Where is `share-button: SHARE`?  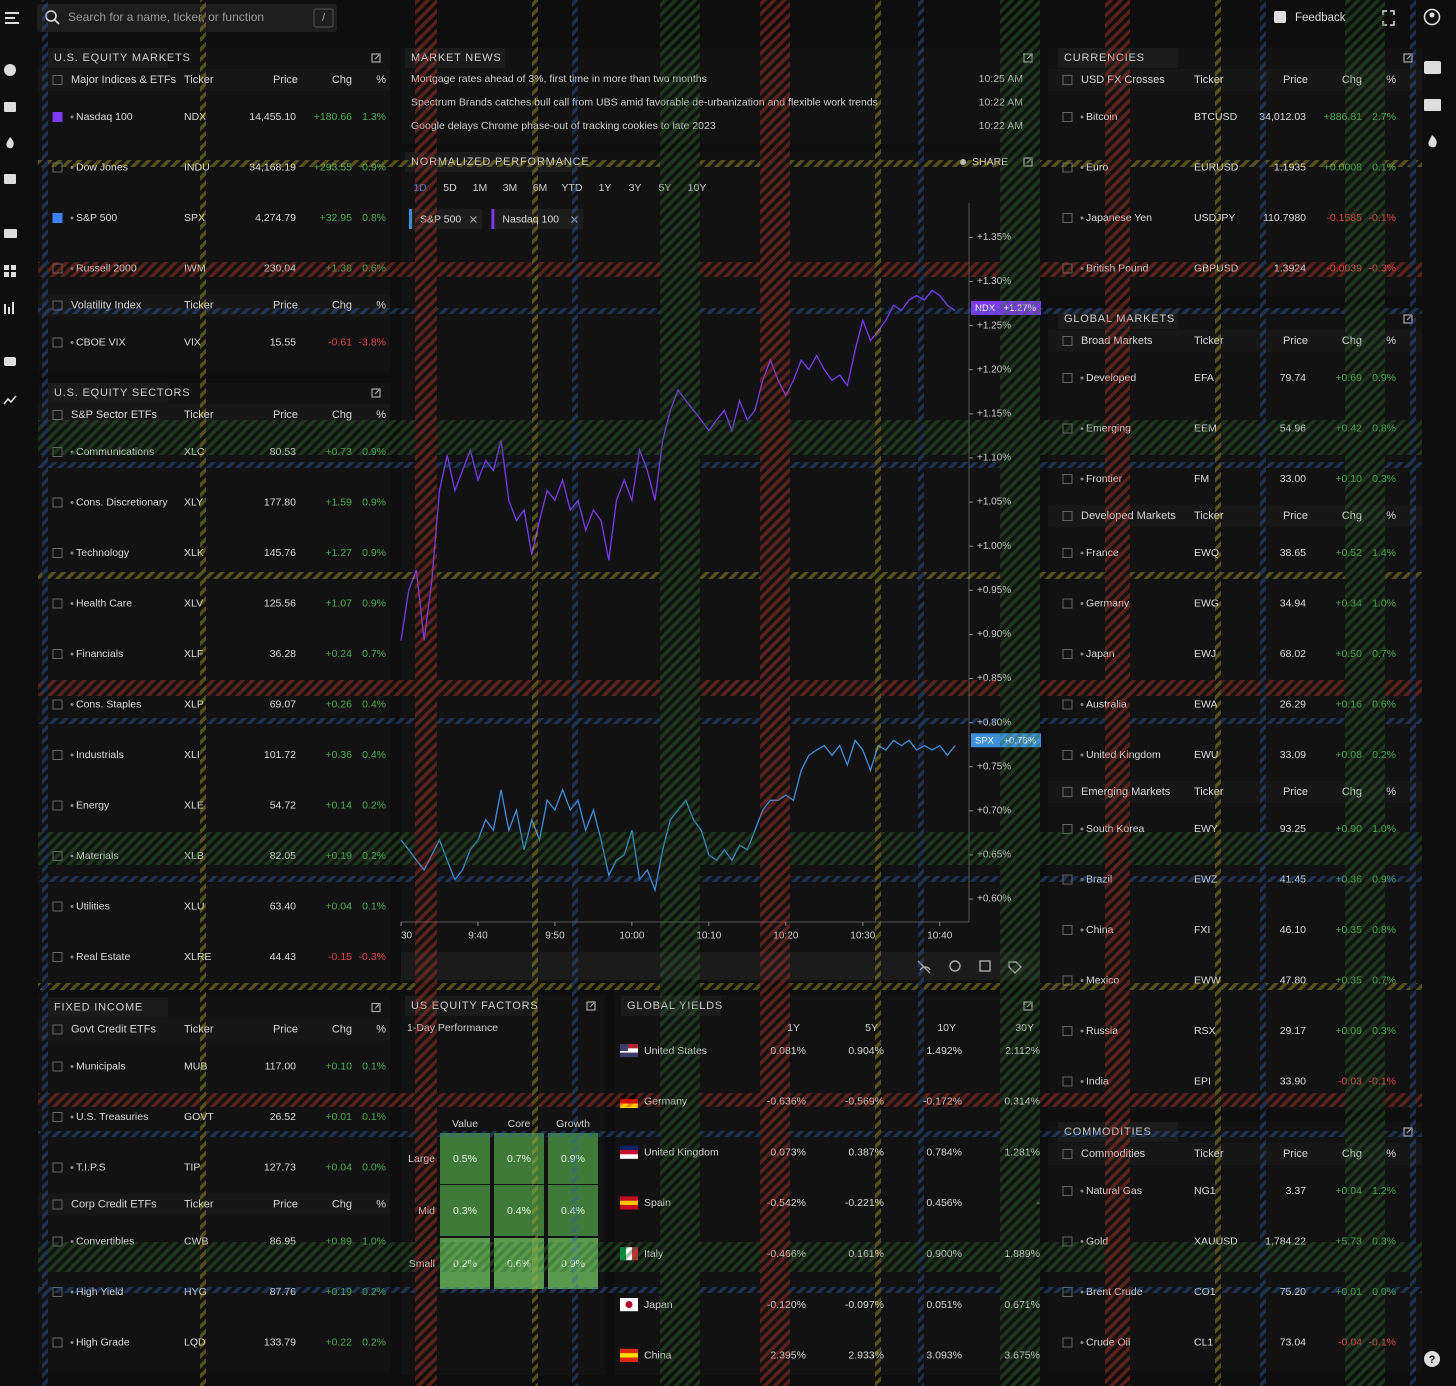 share-button: SHARE is located at coordinates (990, 162).